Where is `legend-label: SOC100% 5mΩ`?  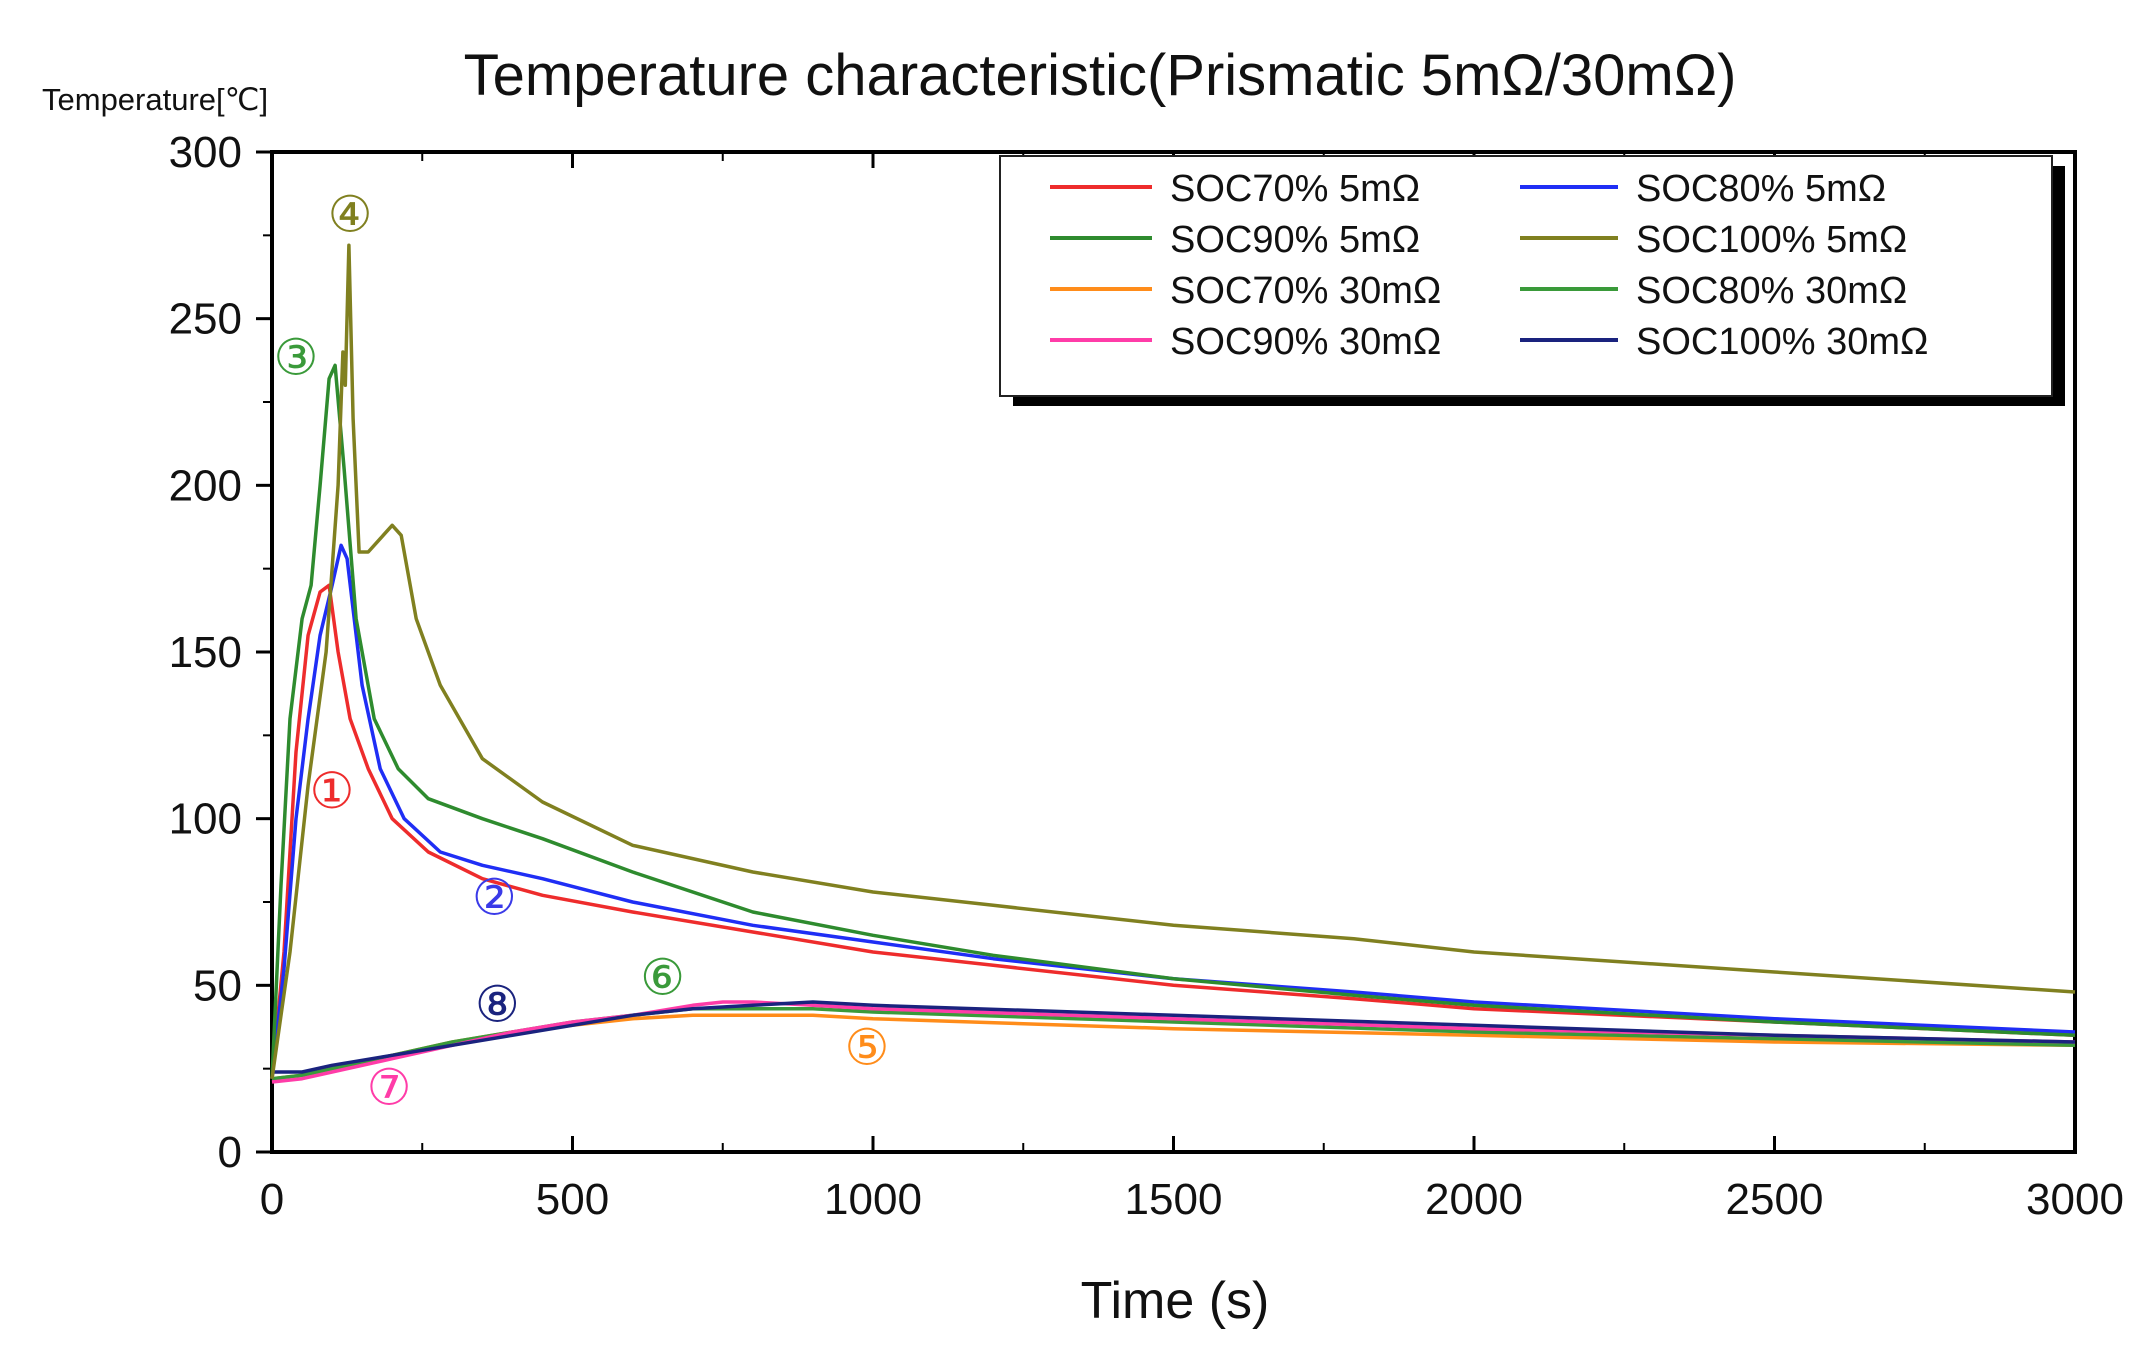 legend-label: SOC100% 5mΩ is located at coordinates (1771, 240).